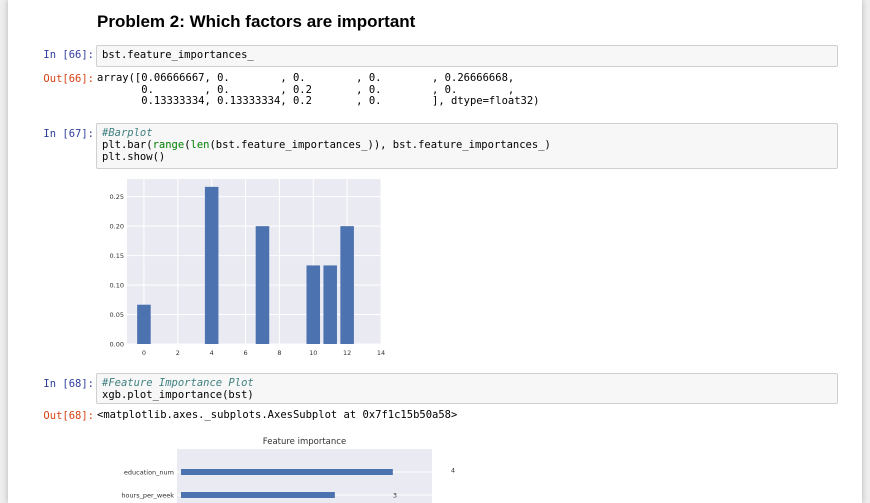  What do you see at coordinates (127, 133) in the screenshot?
I see `code-comment: #Barplot` at bounding box center [127, 133].